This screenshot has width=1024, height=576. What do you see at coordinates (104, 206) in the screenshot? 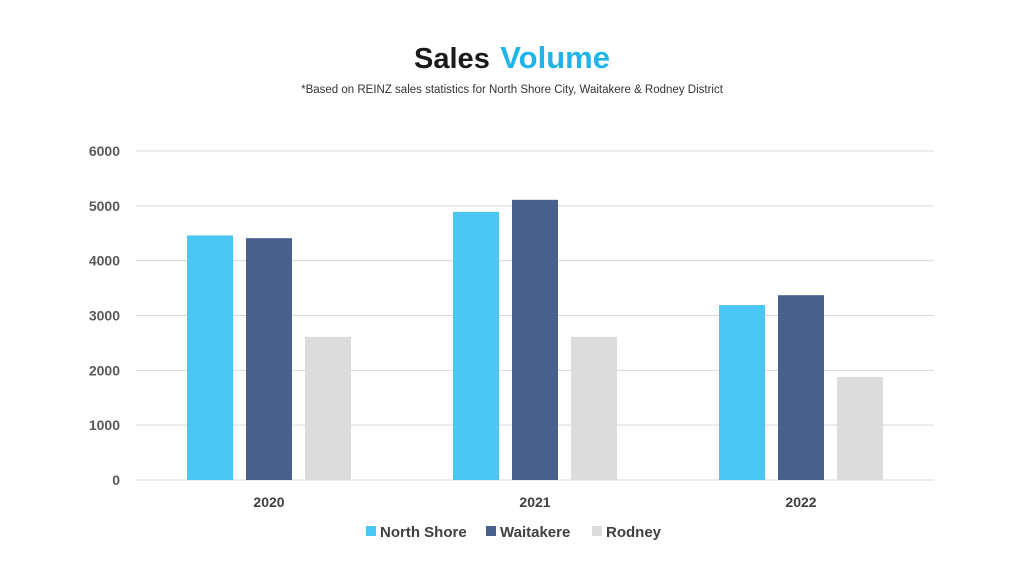
I see `y-tick-label: 5000` at bounding box center [104, 206].